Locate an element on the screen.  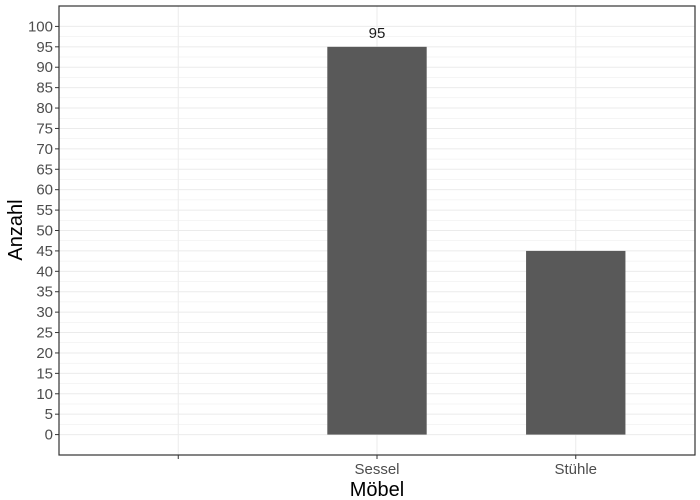
y-tick-label: 70 is located at coordinates (44, 149).